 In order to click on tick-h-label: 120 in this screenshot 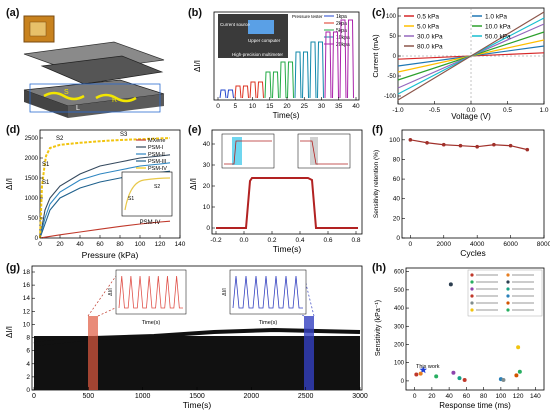, I will do `click(518, 396)`.